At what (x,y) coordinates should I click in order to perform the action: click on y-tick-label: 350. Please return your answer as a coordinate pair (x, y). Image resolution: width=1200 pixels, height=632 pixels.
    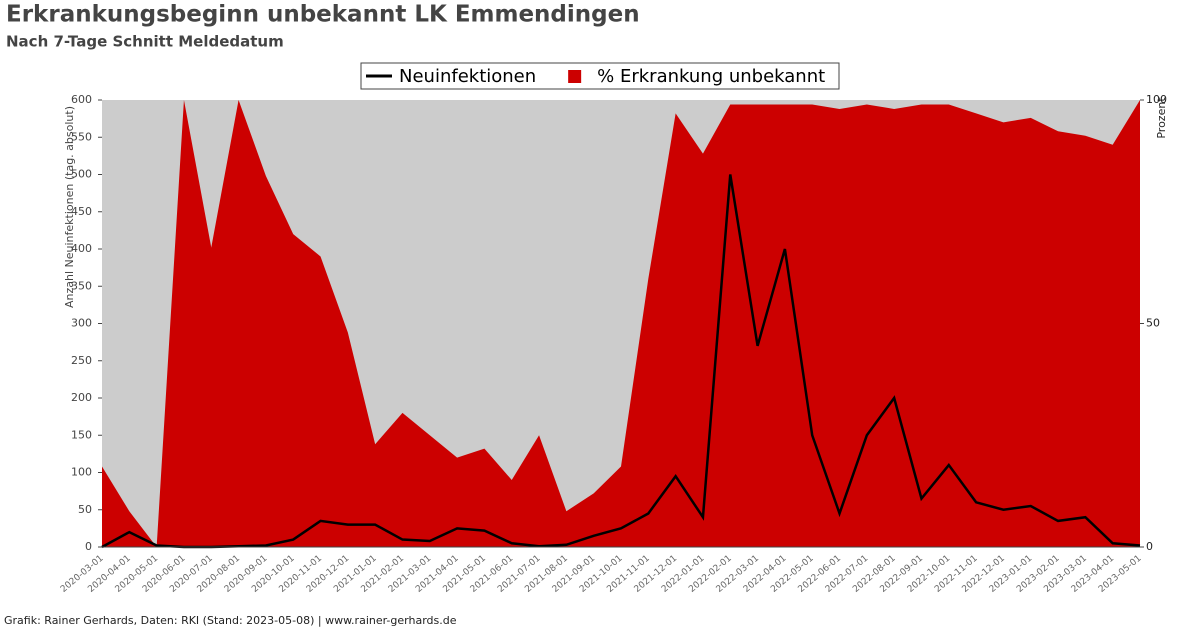
    Looking at the image, I should click on (81, 285).